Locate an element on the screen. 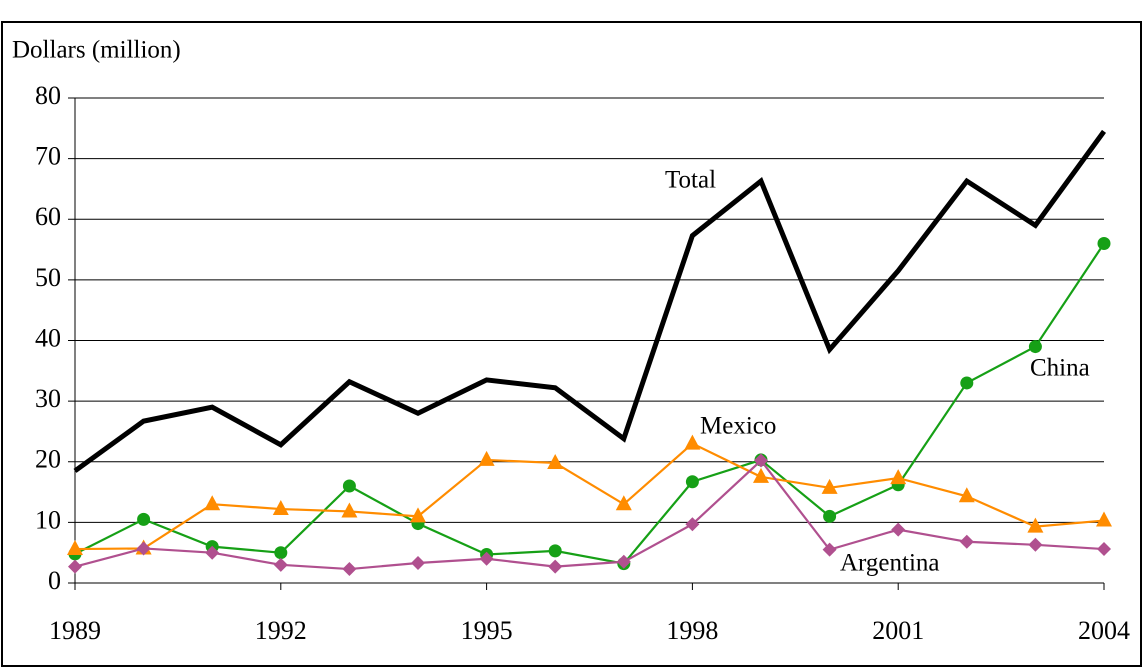 The width and height of the screenshot is (1144, 669). y-tick-label: 30 is located at coordinates (48, 398).